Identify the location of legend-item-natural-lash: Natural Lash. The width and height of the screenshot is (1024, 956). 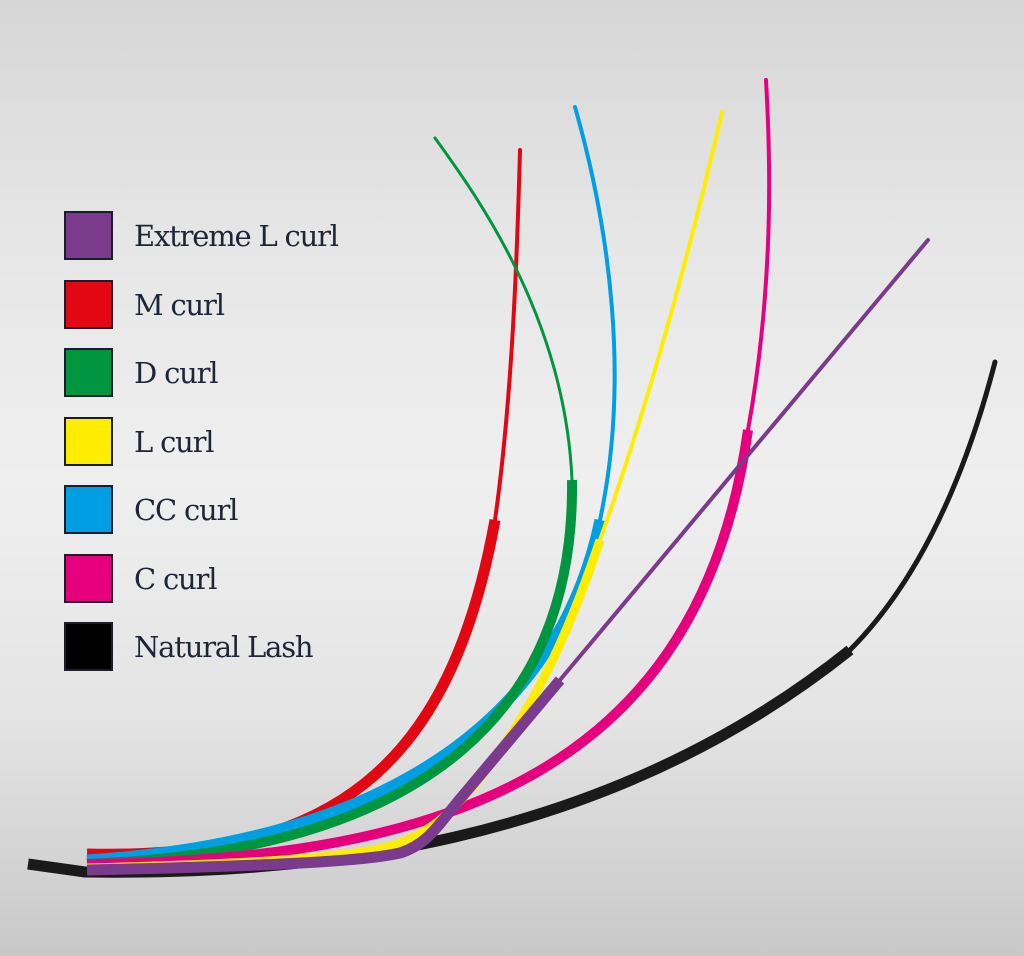
(224, 648).